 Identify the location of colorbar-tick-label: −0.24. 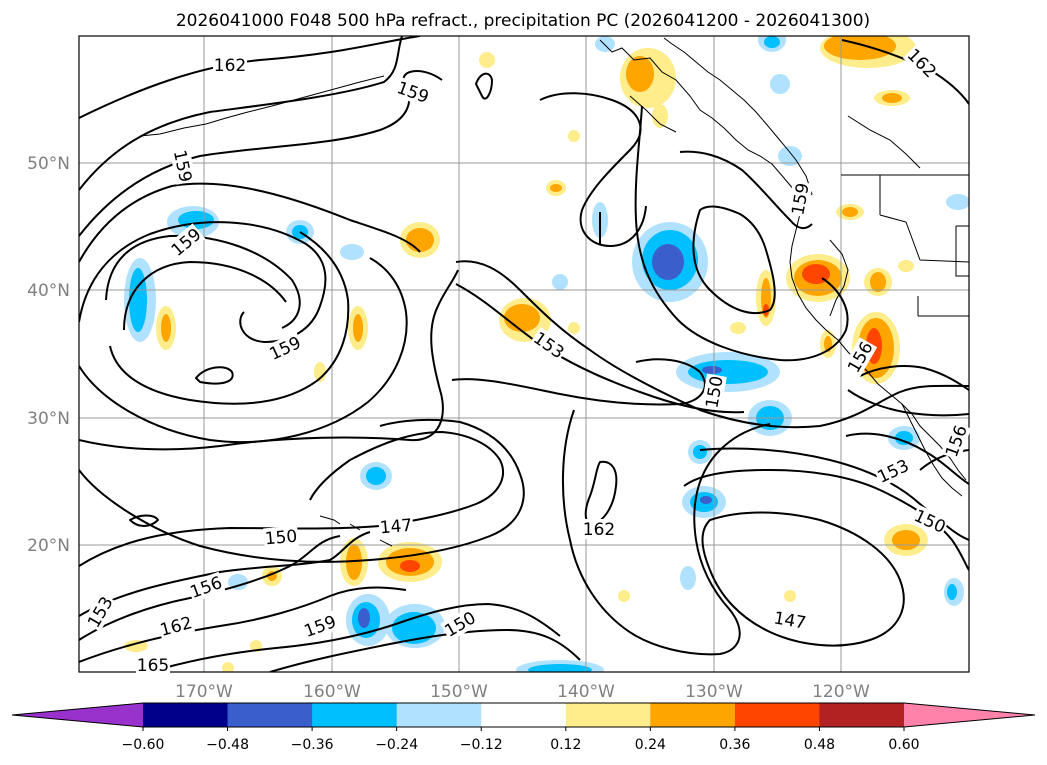
(396, 745).